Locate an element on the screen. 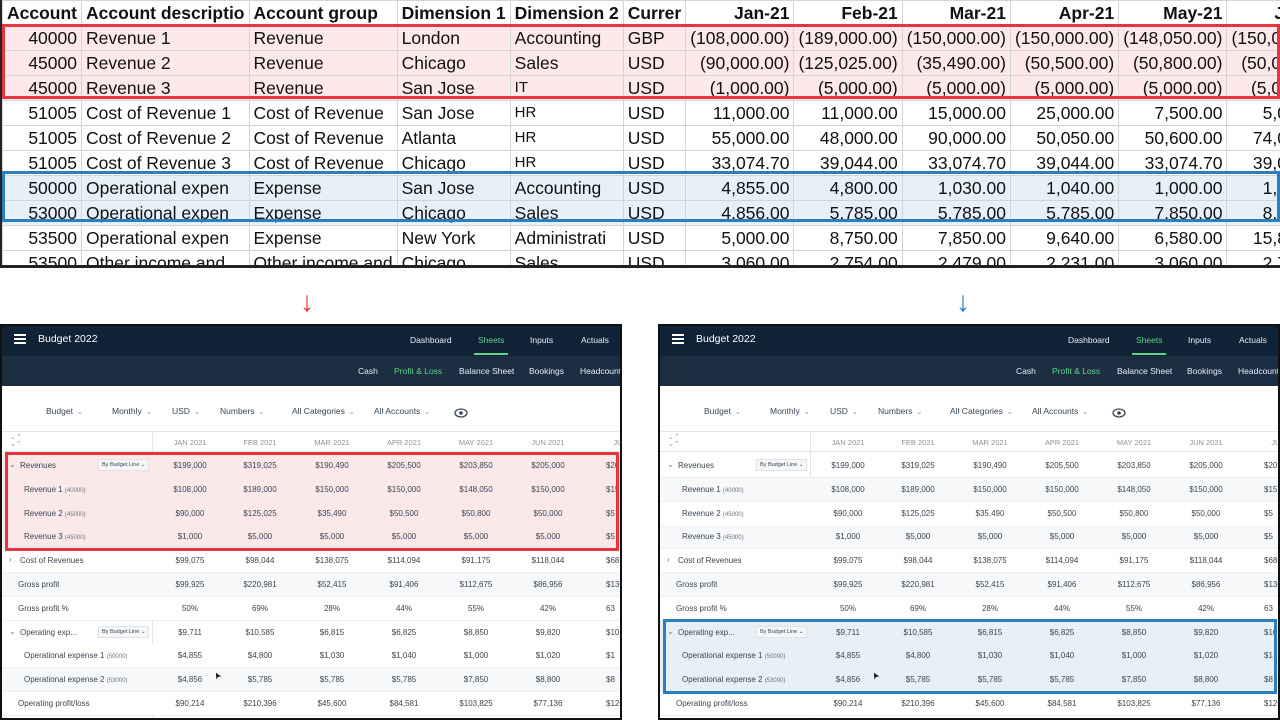 This screenshot has height=720, width=1280. value-cell: $77,136 is located at coordinates (1206, 703).